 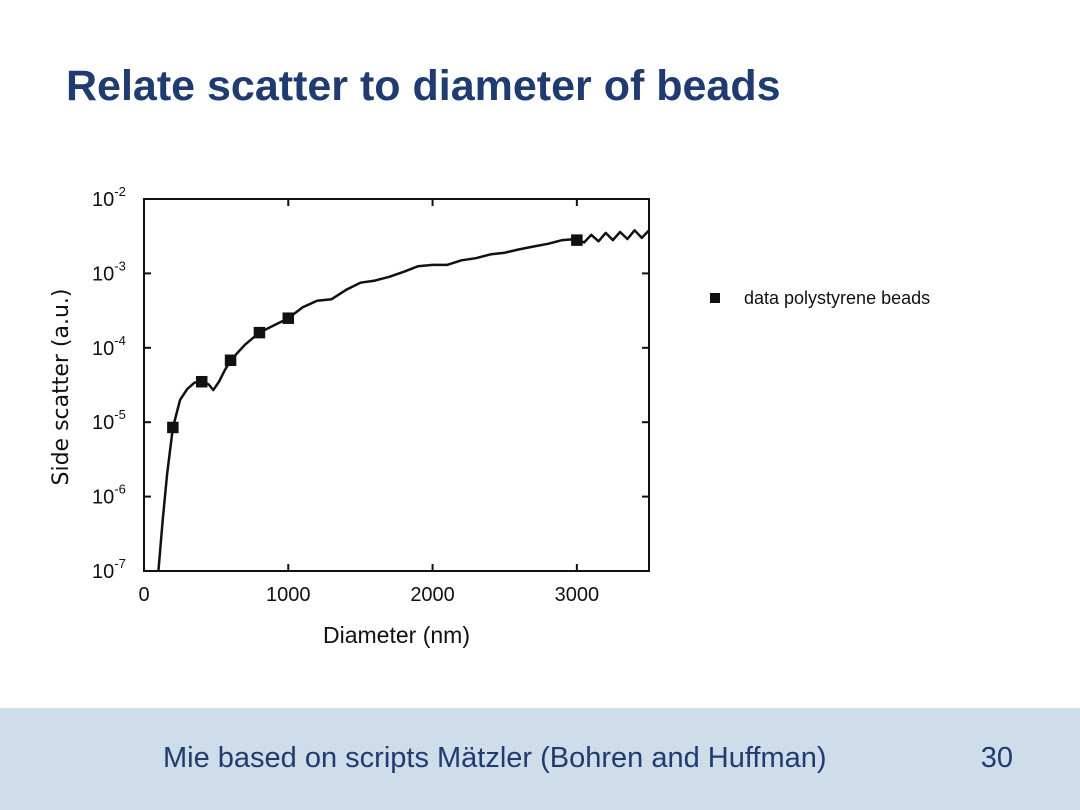 I want to click on y-axis-label: Side scatter (a.u.), so click(x=61, y=386).